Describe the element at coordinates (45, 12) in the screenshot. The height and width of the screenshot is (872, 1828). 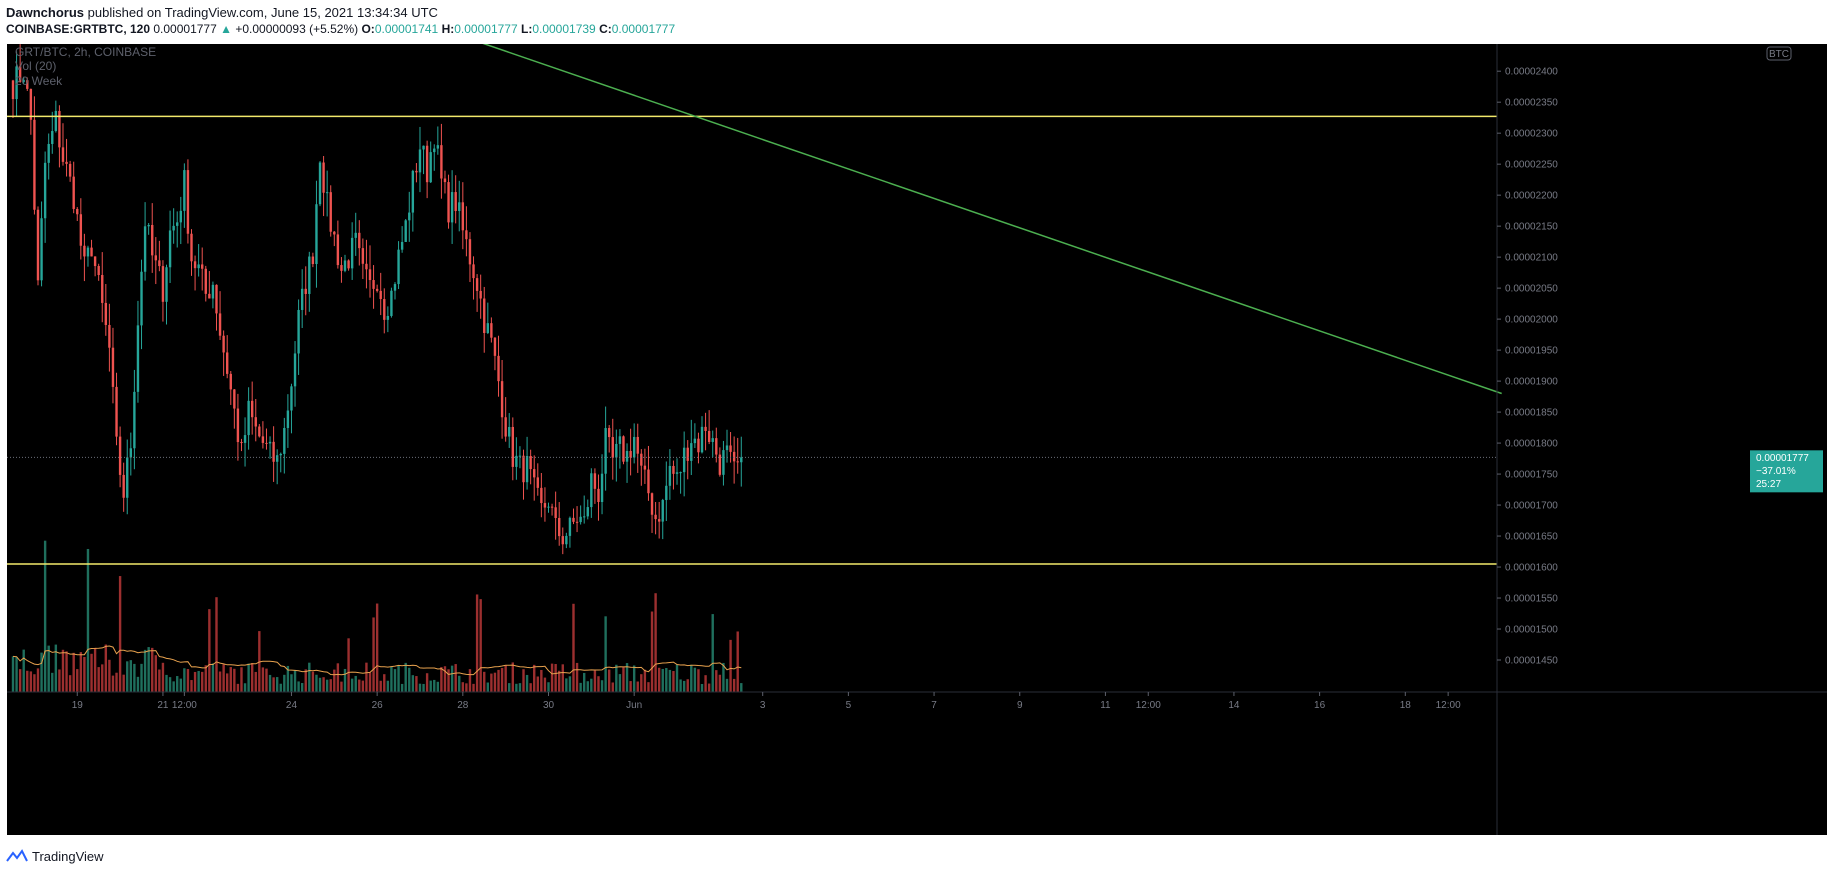
I see `author-name: Dawnchorus` at that location.